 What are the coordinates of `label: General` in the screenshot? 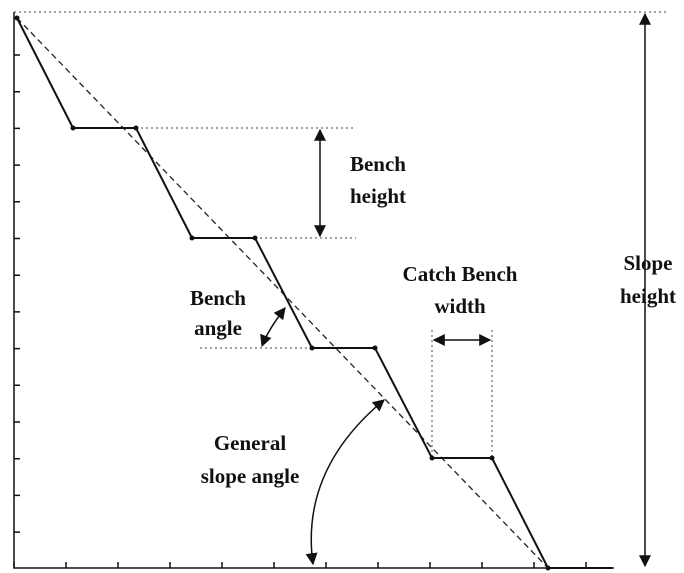 It's located at (250, 443).